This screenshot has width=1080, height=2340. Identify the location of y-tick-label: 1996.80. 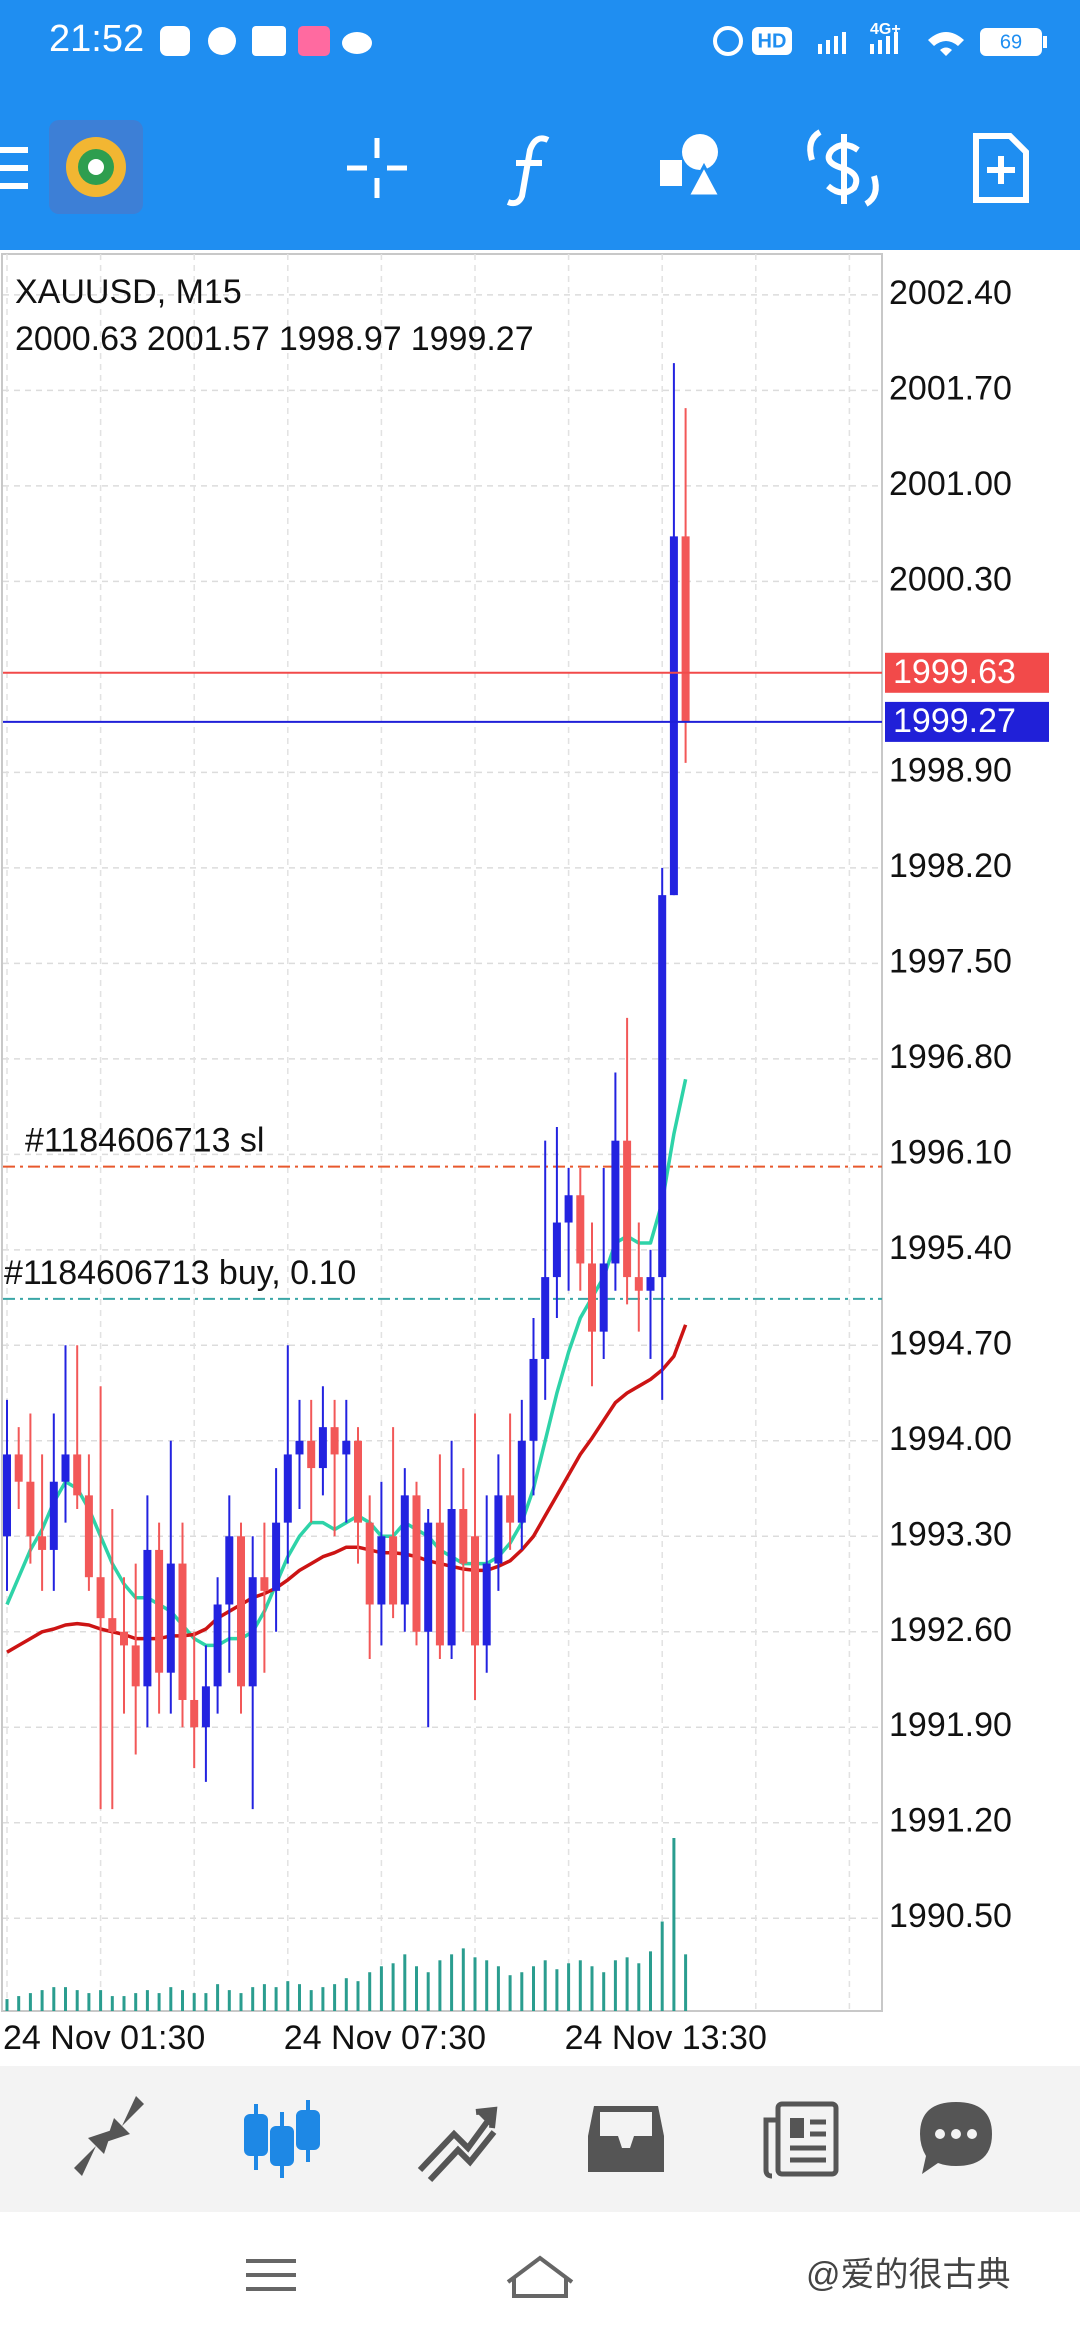
(950, 1057).